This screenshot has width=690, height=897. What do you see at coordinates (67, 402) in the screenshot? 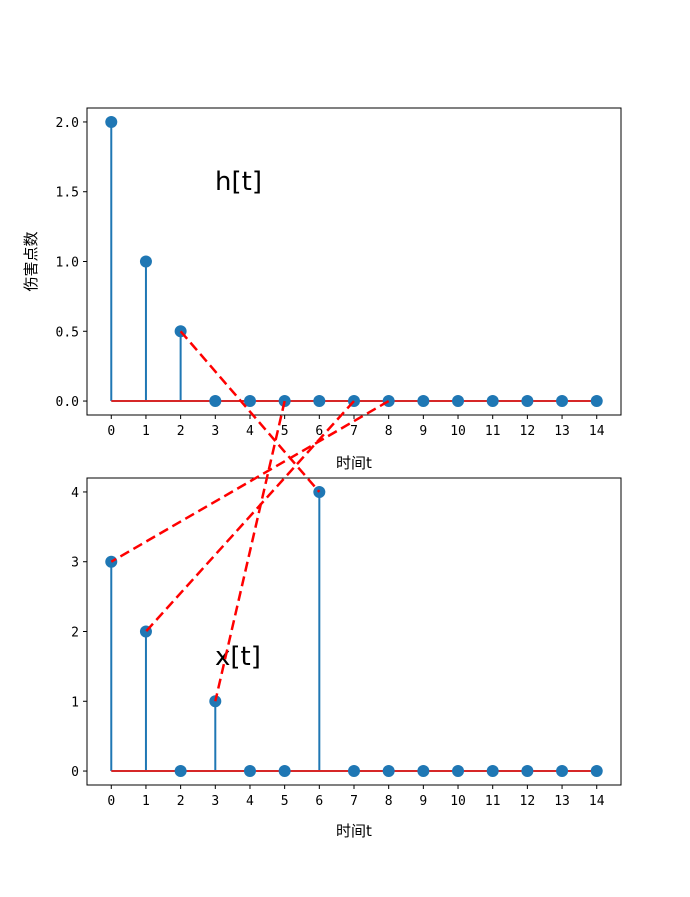
I see `y-tick-label: 0.0` at bounding box center [67, 402].